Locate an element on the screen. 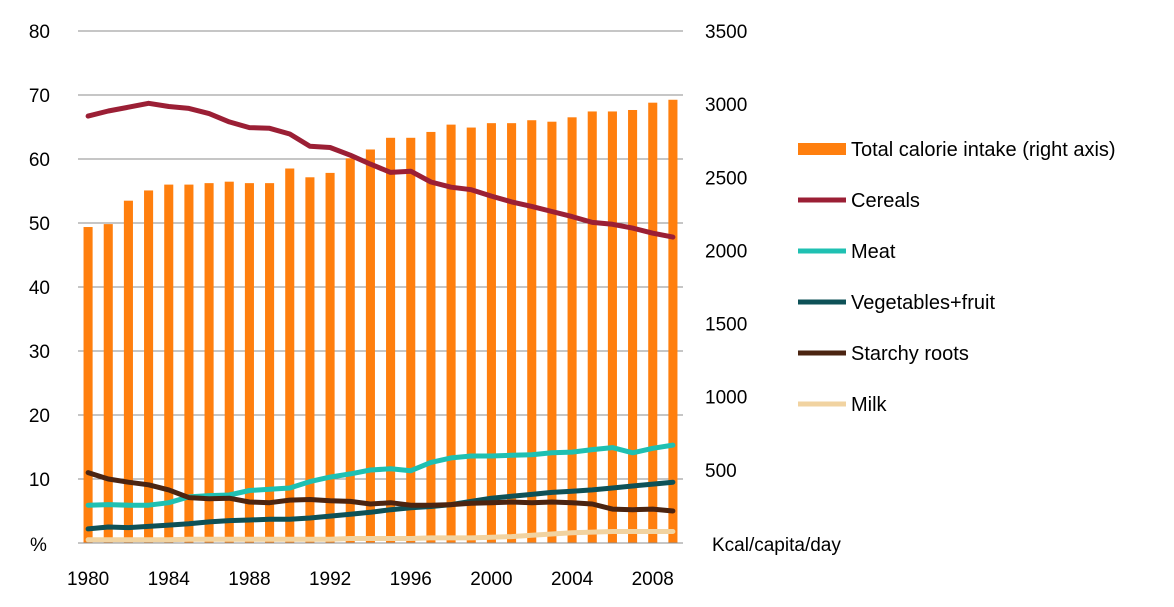 The image size is (1174, 607). x-axis-tick-label: 1996 is located at coordinates (411, 579).